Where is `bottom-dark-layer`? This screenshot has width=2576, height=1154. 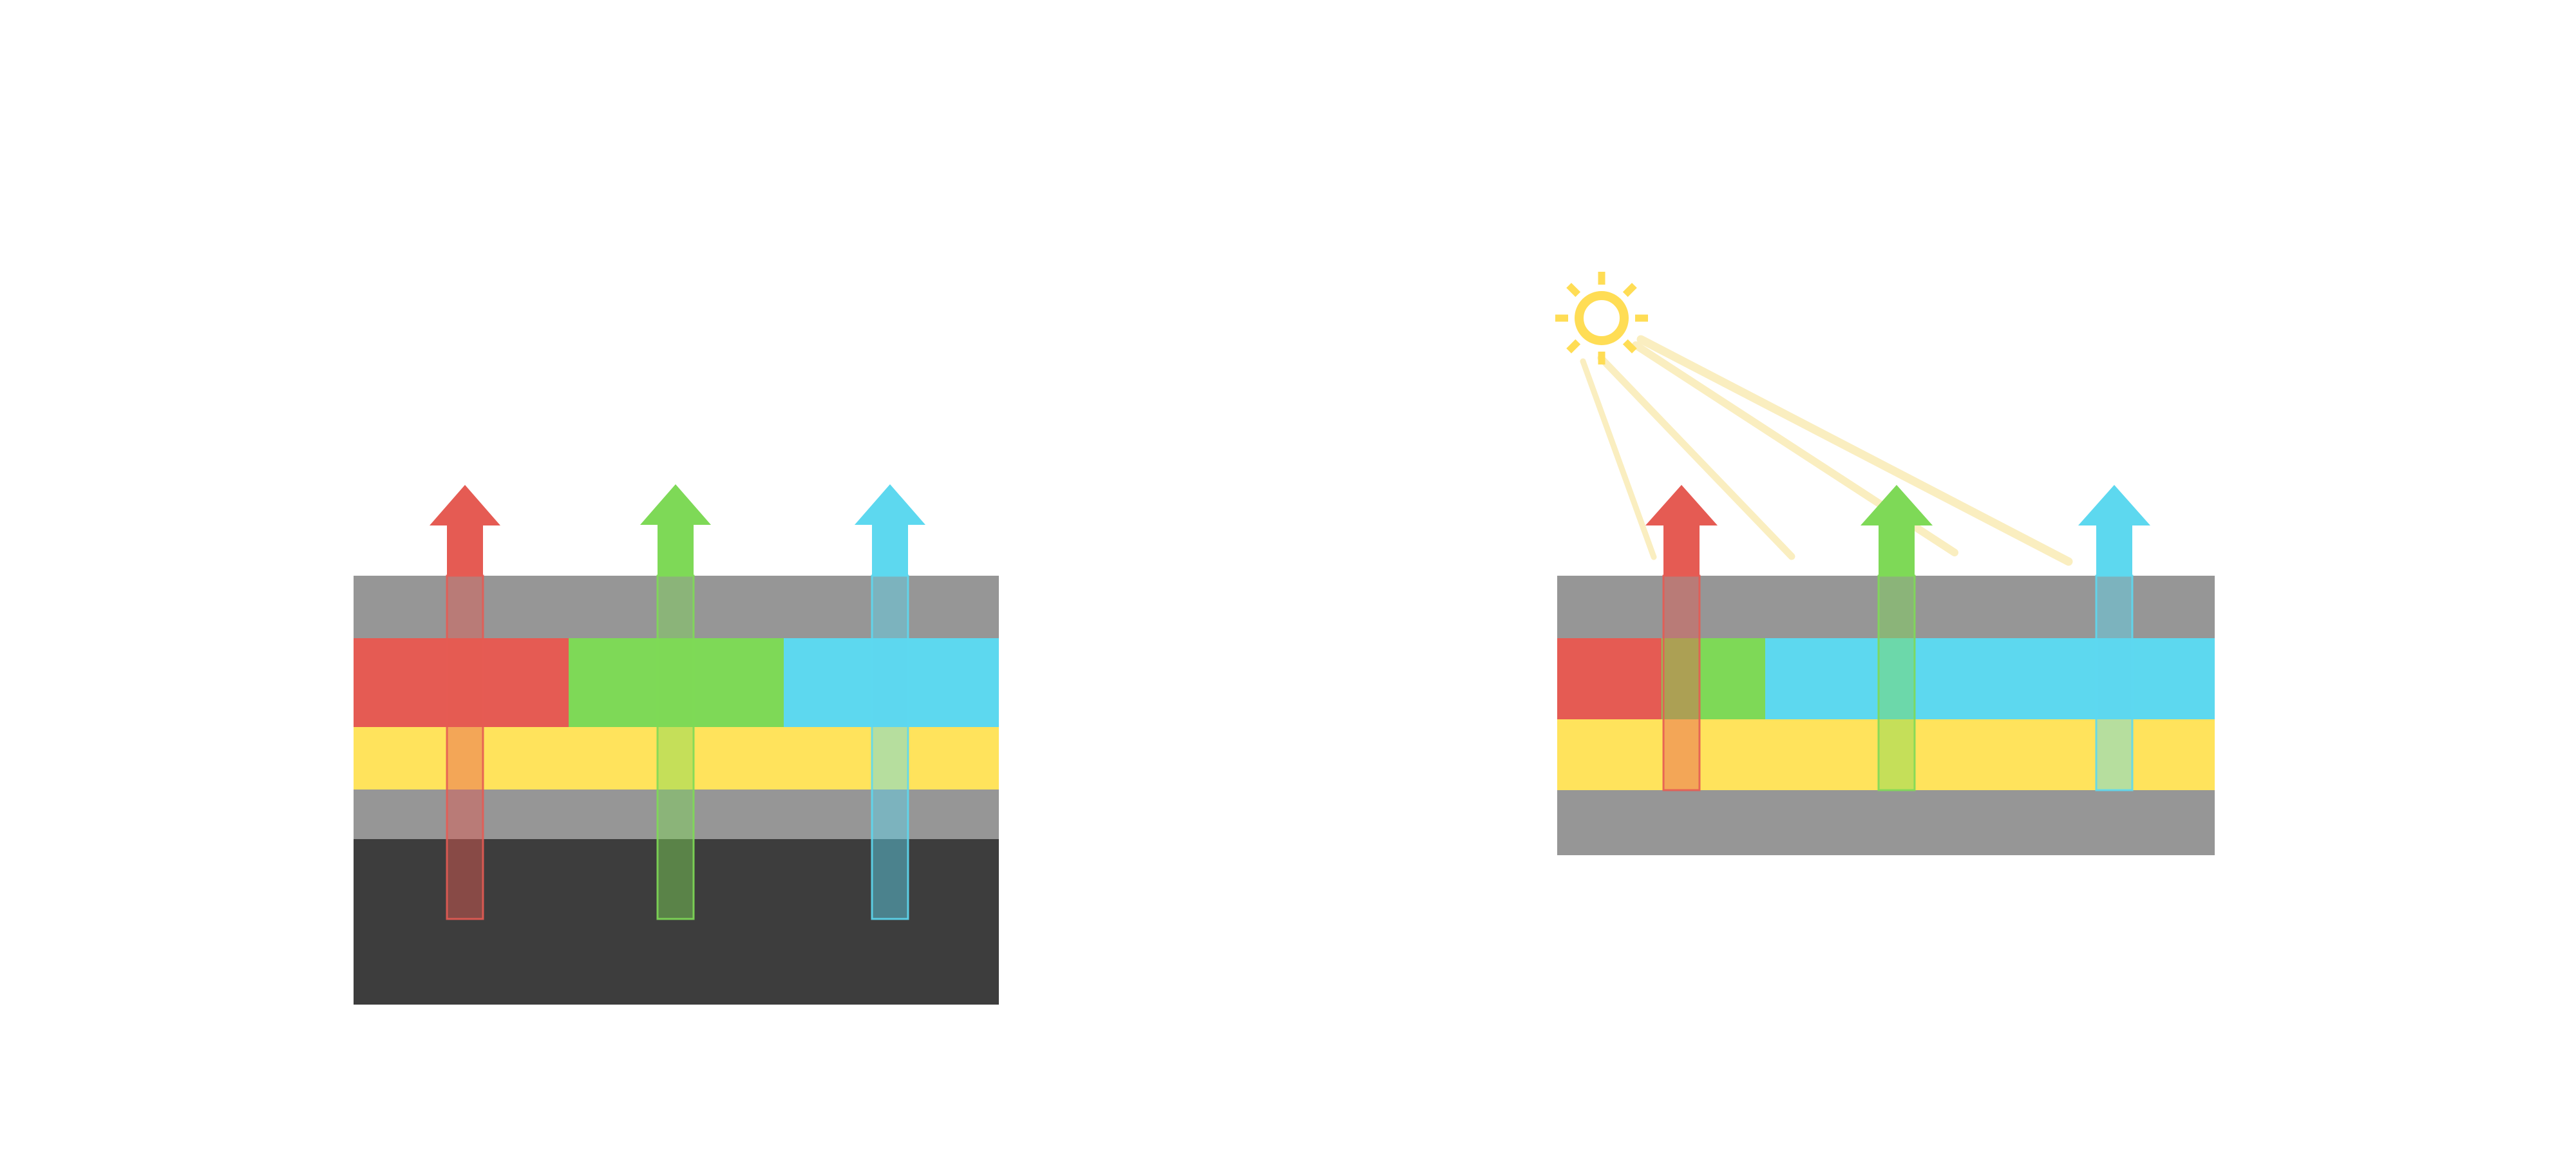
bottom-dark-layer is located at coordinates (677, 922).